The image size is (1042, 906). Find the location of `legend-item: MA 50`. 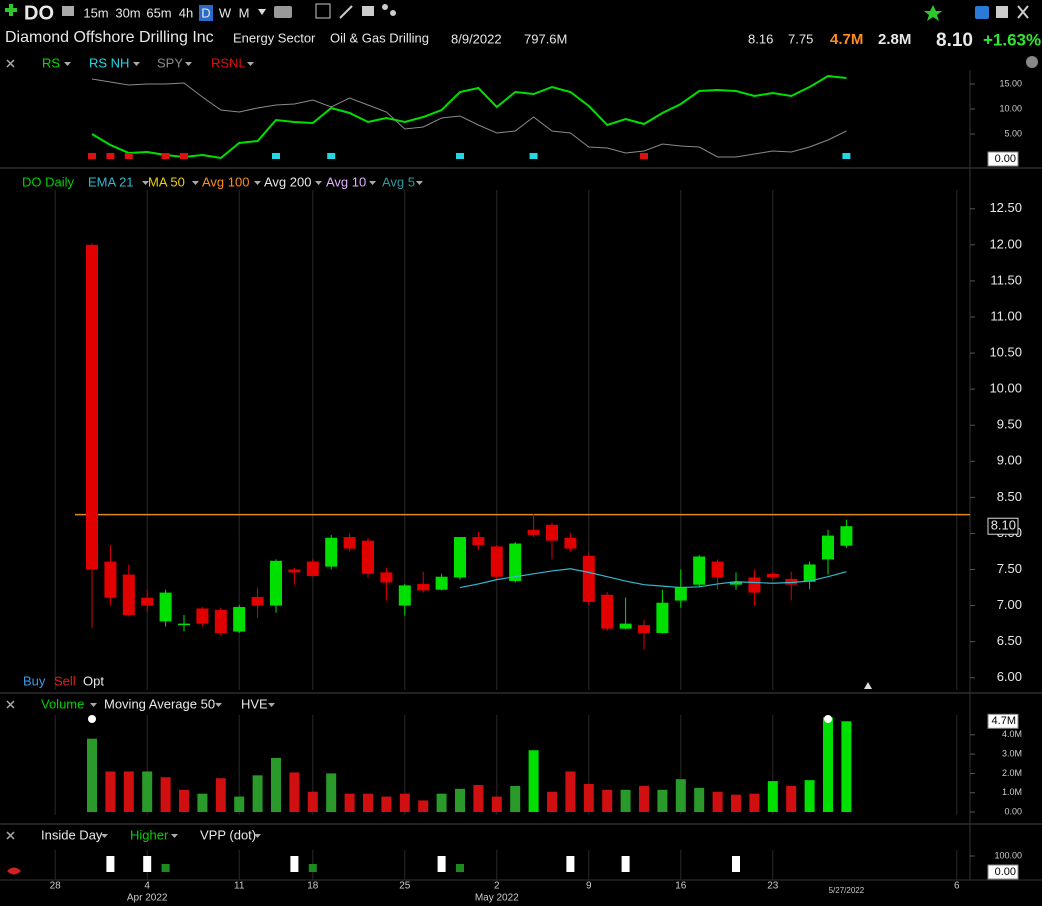

legend-item: MA 50 is located at coordinates (166, 181).